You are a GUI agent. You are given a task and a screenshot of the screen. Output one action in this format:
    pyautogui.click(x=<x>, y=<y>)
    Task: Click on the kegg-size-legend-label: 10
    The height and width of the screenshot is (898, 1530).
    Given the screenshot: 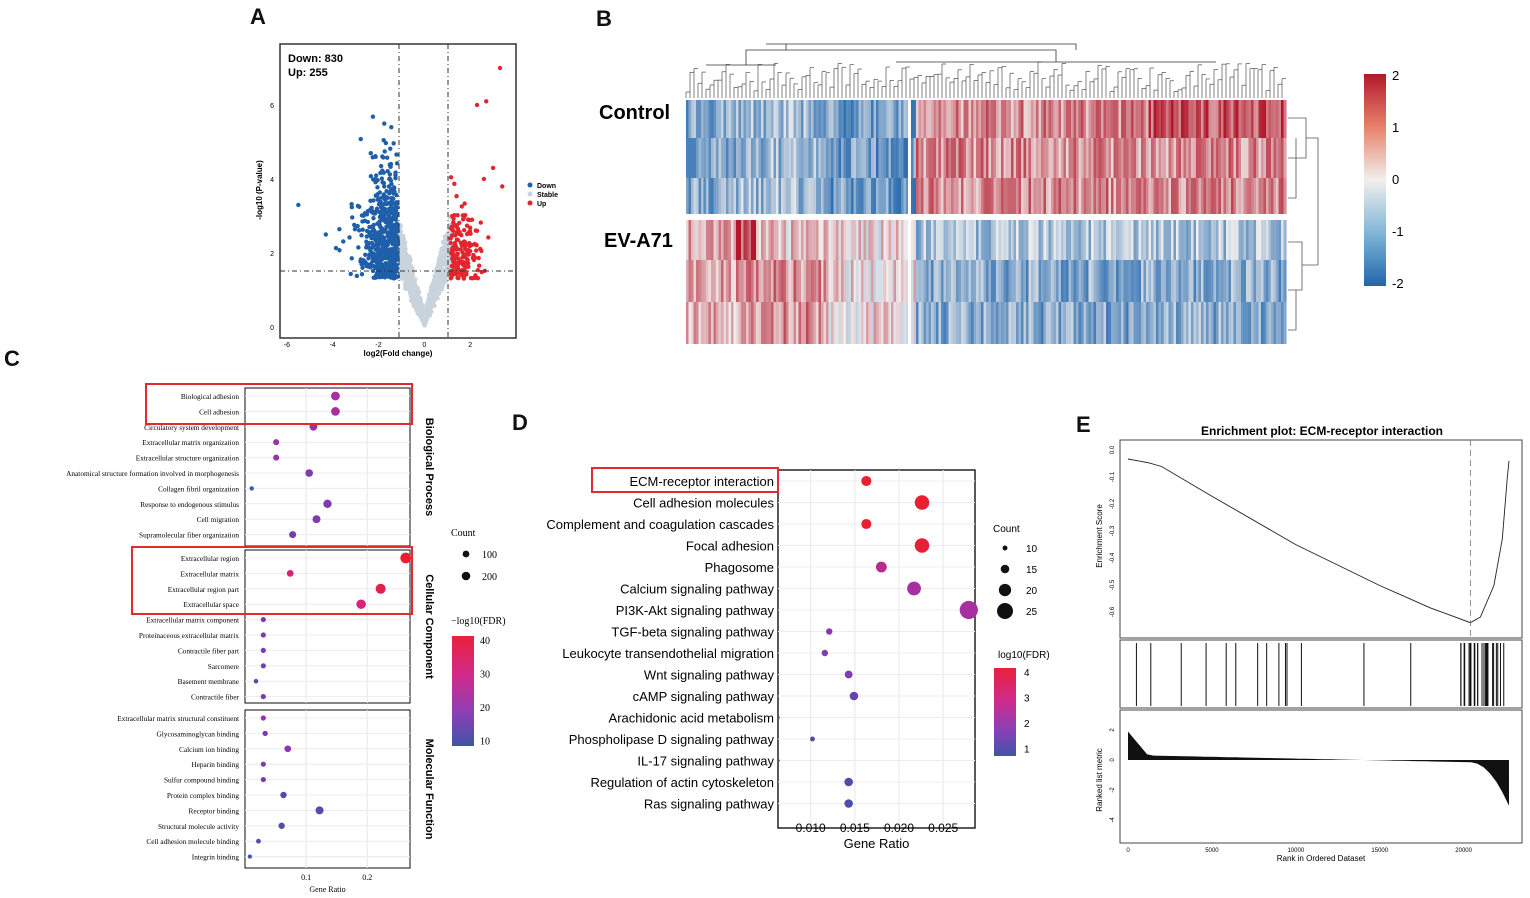 What is the action you would take?
    pyautogui.click(x=1032, y=549)
    